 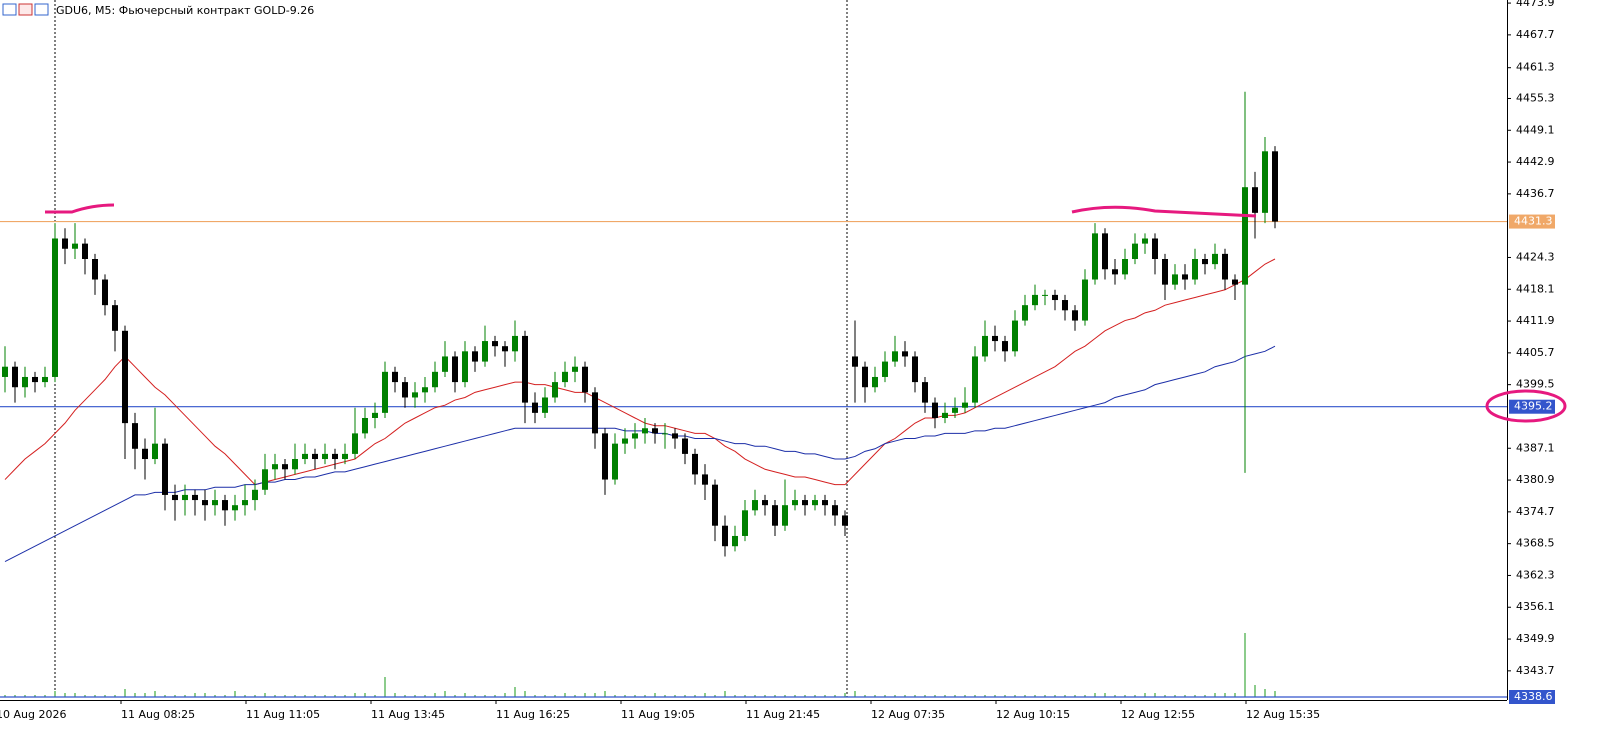 What do you see at coordinates (1535, 4) in the screenshot?
I see `y-tick-label: 4473.9` at bounding box center [1535, 4].